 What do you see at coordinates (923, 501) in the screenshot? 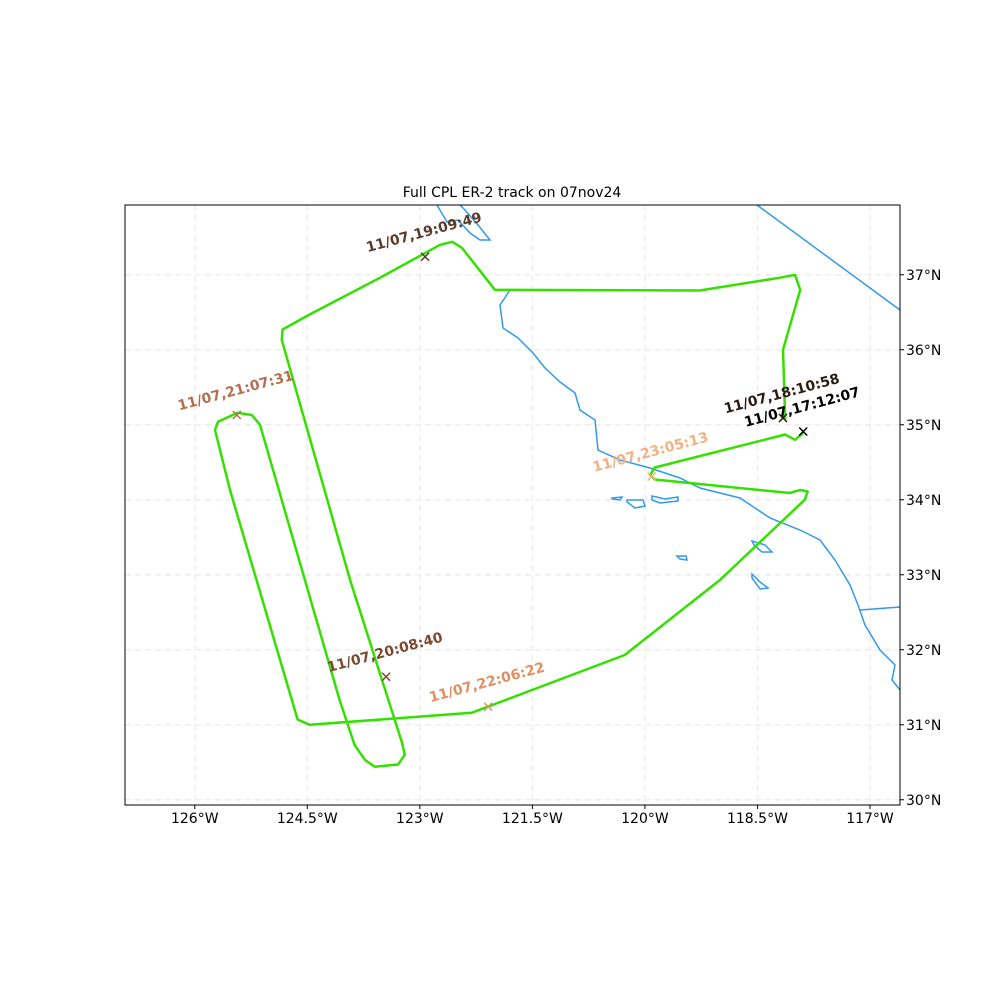
I see `y-tick-label: 34°N` at bounding box center [923, 501].